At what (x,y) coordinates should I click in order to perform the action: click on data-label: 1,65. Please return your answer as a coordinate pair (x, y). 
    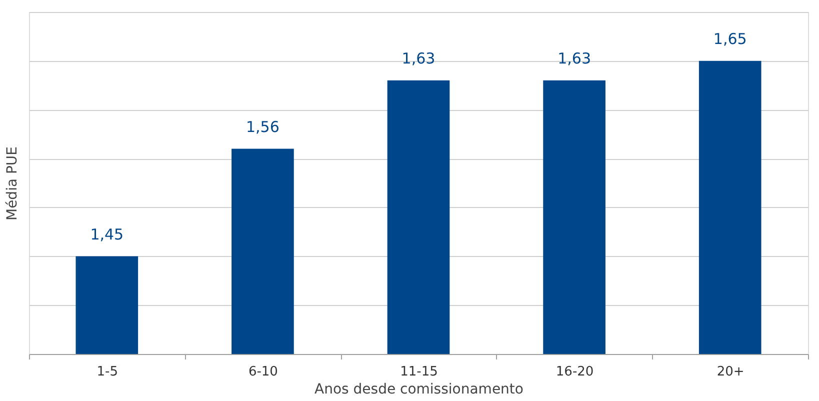
    Looking at the image, I should click on (730, 39).